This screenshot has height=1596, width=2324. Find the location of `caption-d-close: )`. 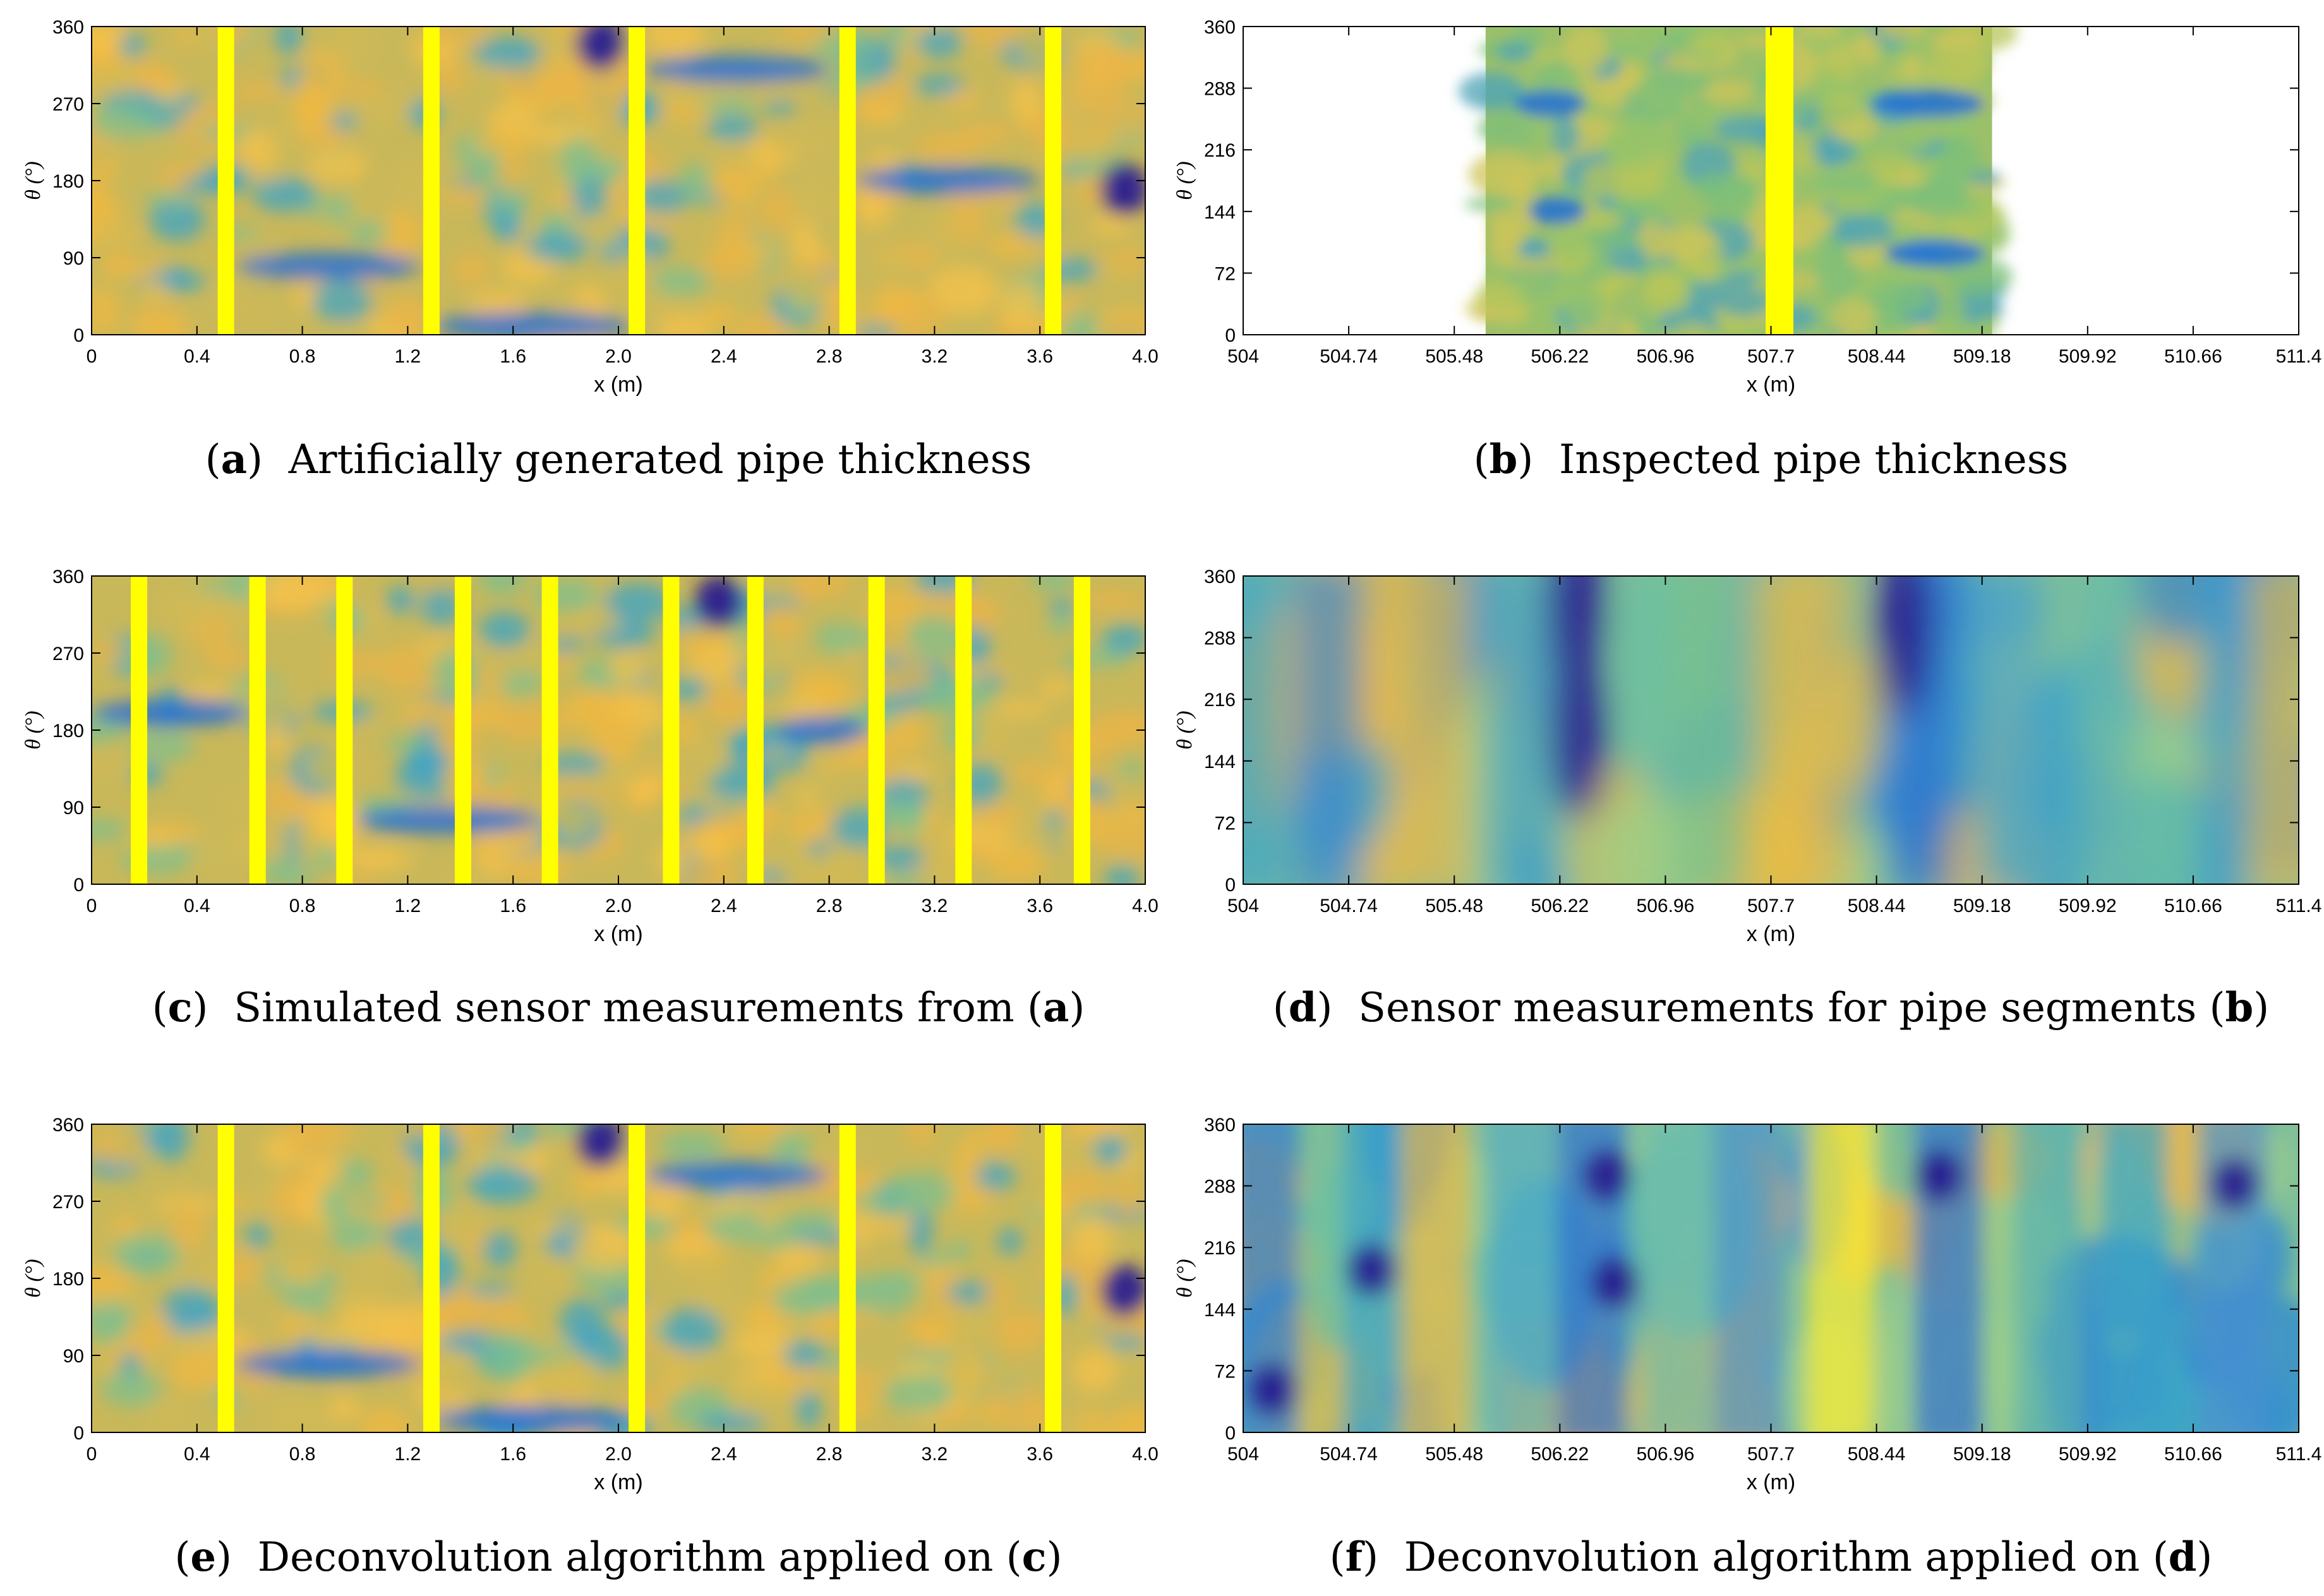

caption-d-close: ) is located at coordinates (2261, 1008).